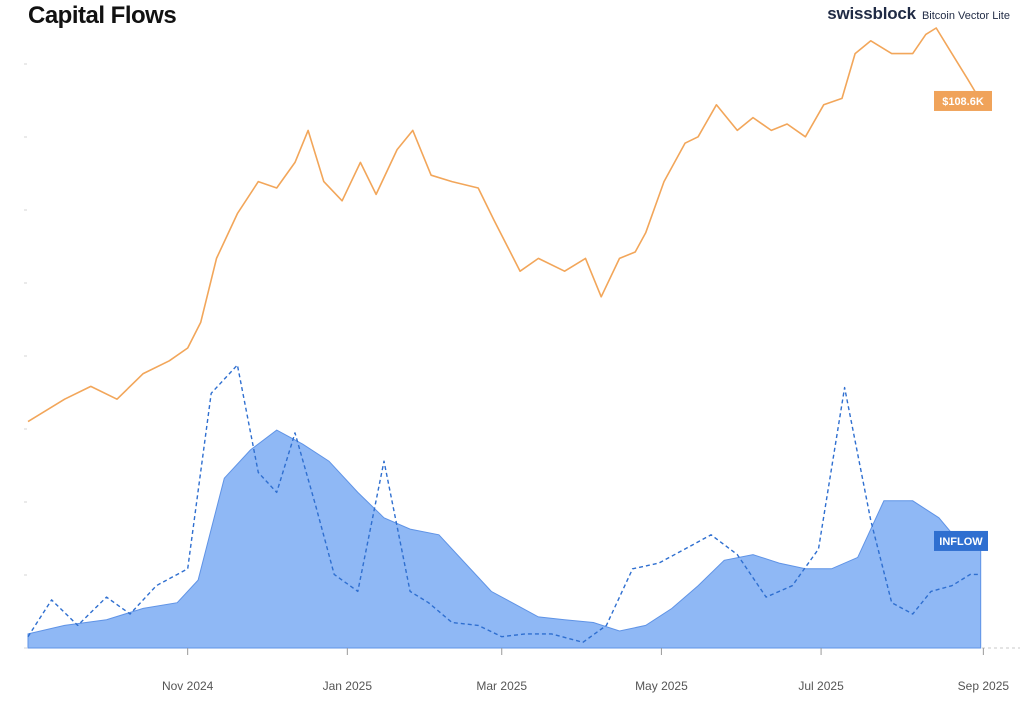  What do you see at coordinates (984, 686) in the screenshot?
I see `x-tick-label: Sep 2025` at bounding box center [984, 686].